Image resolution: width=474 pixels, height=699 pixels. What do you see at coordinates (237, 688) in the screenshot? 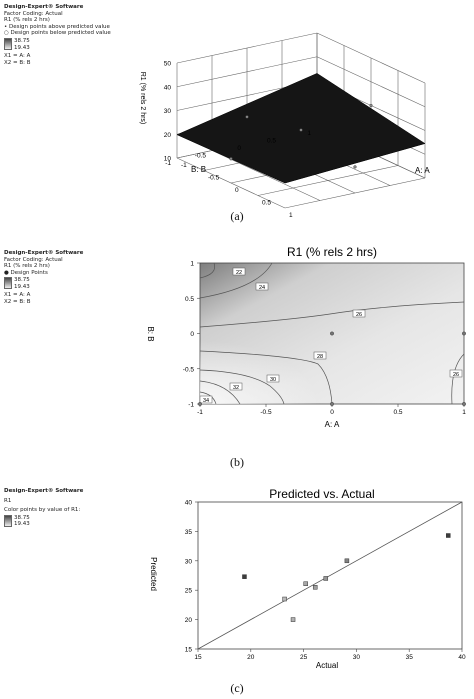
I see `caption-c: (c)` at bounding box center [237, 688].